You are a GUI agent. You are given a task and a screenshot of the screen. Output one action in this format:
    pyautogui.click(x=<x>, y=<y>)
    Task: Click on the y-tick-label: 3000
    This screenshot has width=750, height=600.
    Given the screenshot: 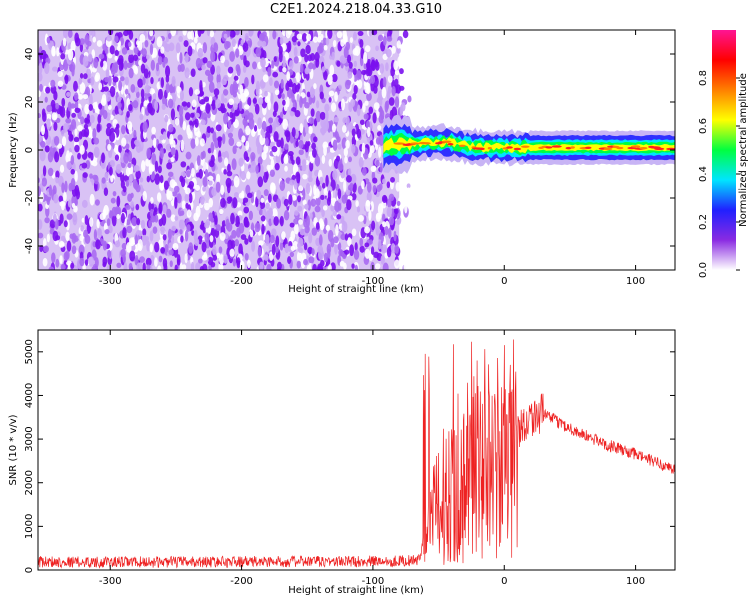 What is the action you would take?
    pyautogui.click(x=29, y=438)
    